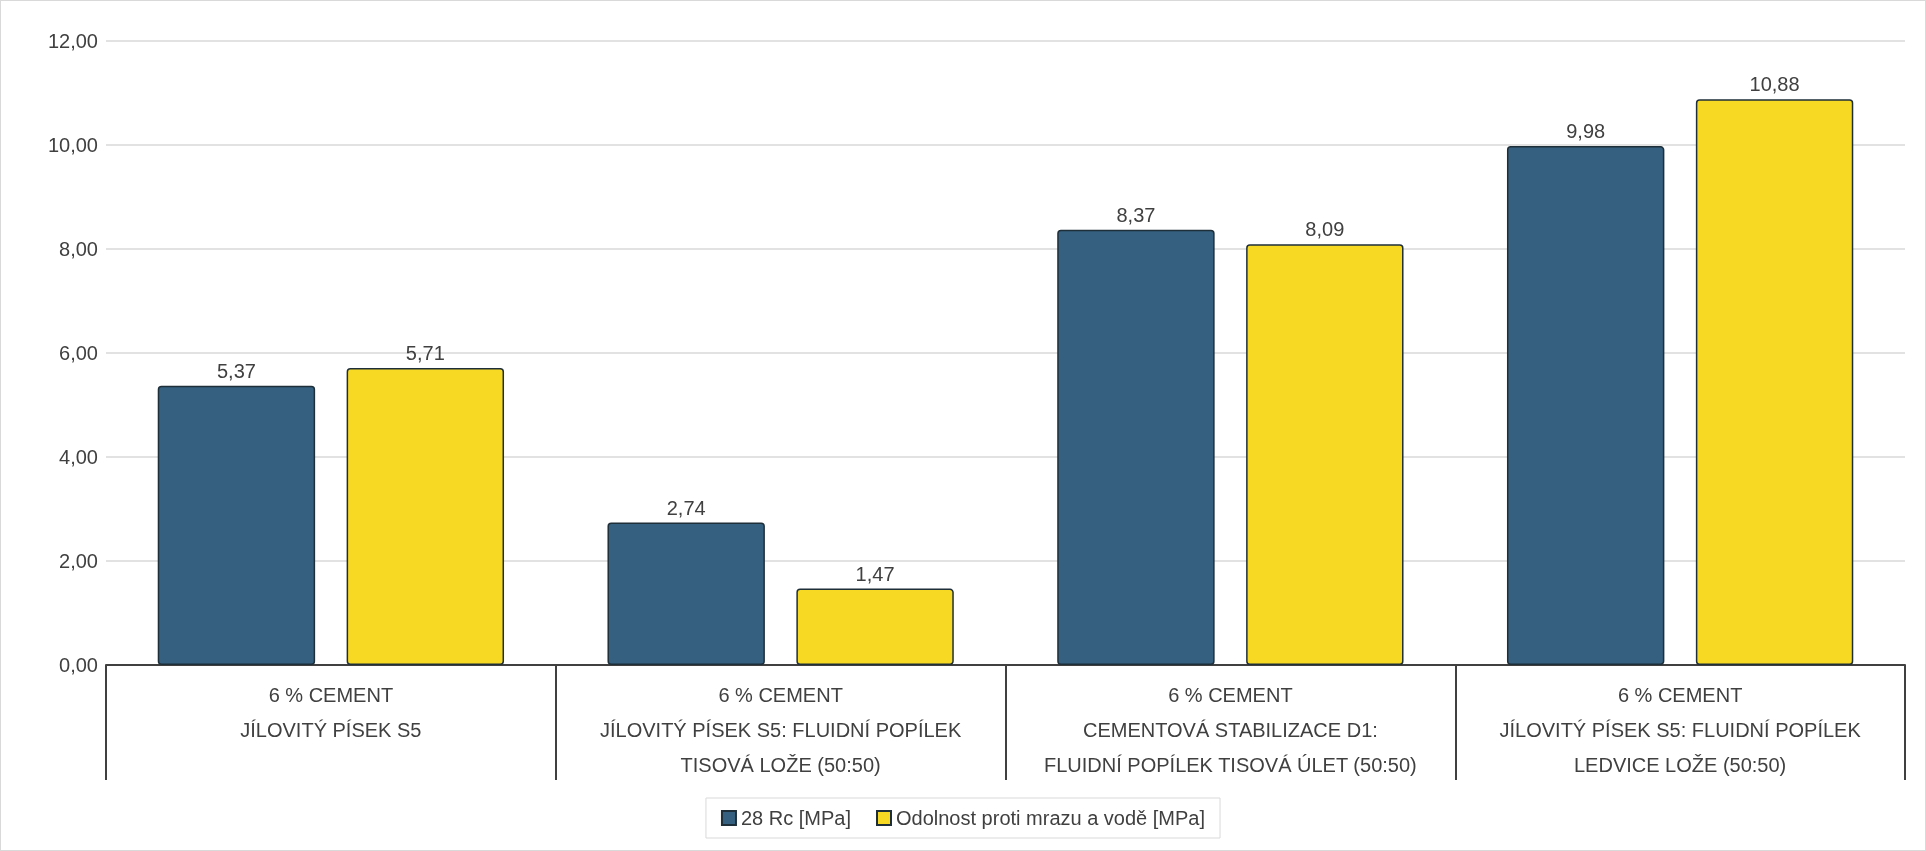 Image resolution: width=1926 pixels, height=851 pixels. I want to click on data-label: 1,47, so click(875, 573).